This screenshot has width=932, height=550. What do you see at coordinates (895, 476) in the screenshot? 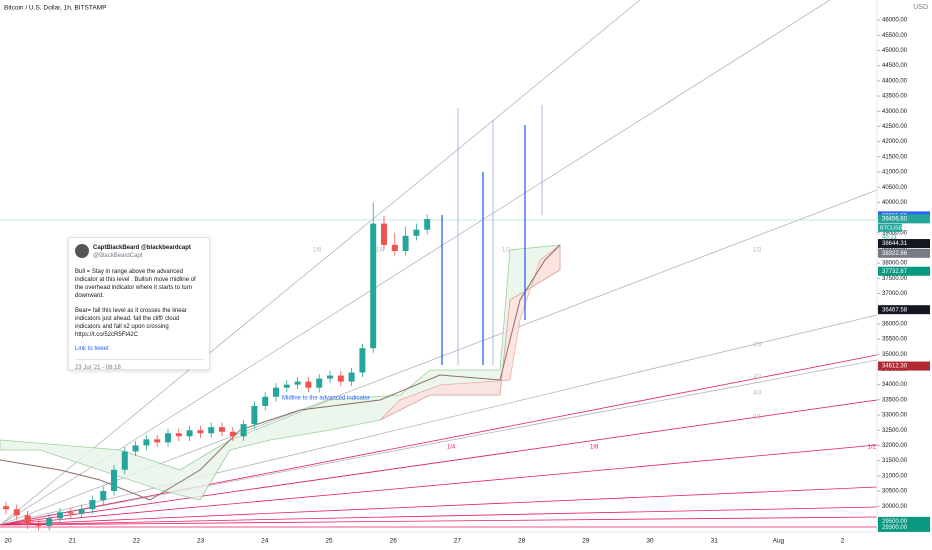
I see `y-tick-label: 31000.00` at bounding box center [895, 476].